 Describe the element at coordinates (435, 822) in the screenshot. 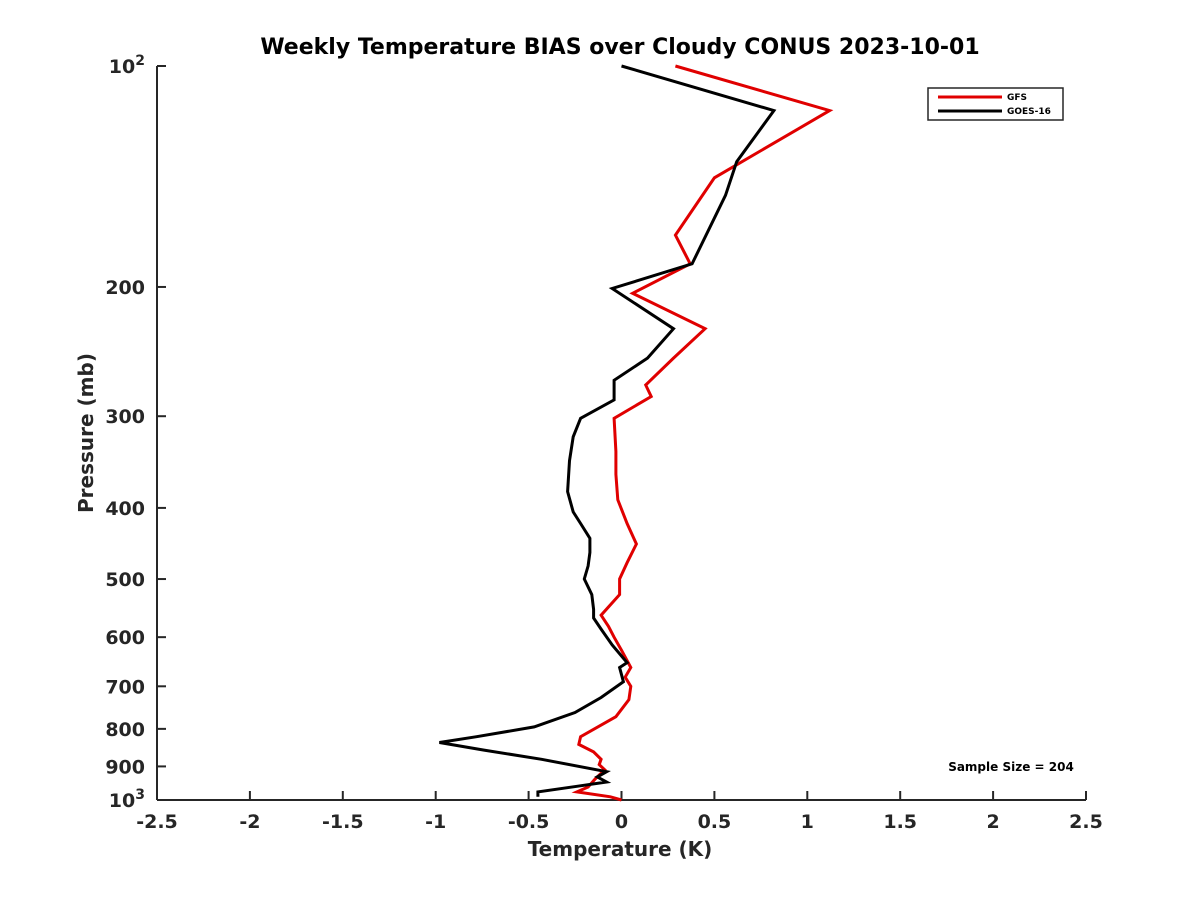

I see `x-tick-label: -1` at that location.